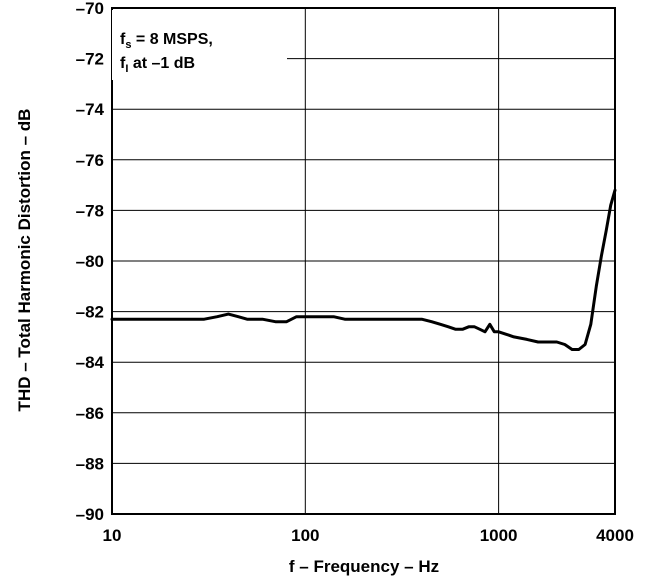 The width and height of the screenshot is (661, 585). I want to click on y-tick-label: –80, so click(90, 261).